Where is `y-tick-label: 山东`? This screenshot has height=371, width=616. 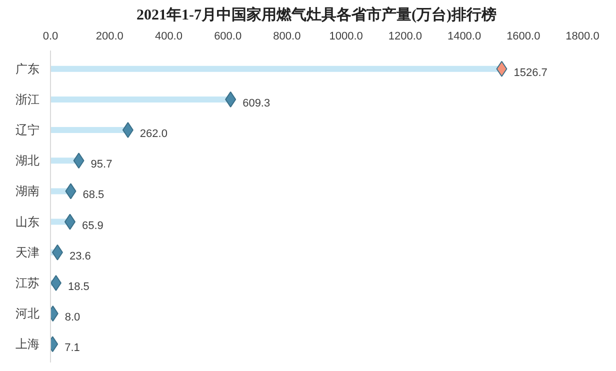
y-tick-label: 山东 is located at coordinates (28, 221).